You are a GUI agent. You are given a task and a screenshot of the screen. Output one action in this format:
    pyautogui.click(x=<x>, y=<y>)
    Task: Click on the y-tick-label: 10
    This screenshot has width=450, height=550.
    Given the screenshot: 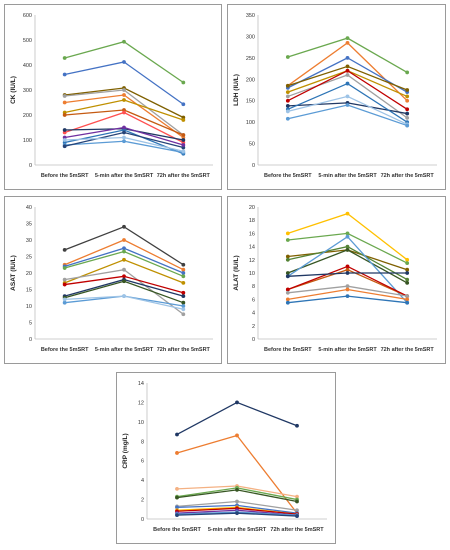 What is the action you would take?
    pyautogui.click(x=29, y=307)
    